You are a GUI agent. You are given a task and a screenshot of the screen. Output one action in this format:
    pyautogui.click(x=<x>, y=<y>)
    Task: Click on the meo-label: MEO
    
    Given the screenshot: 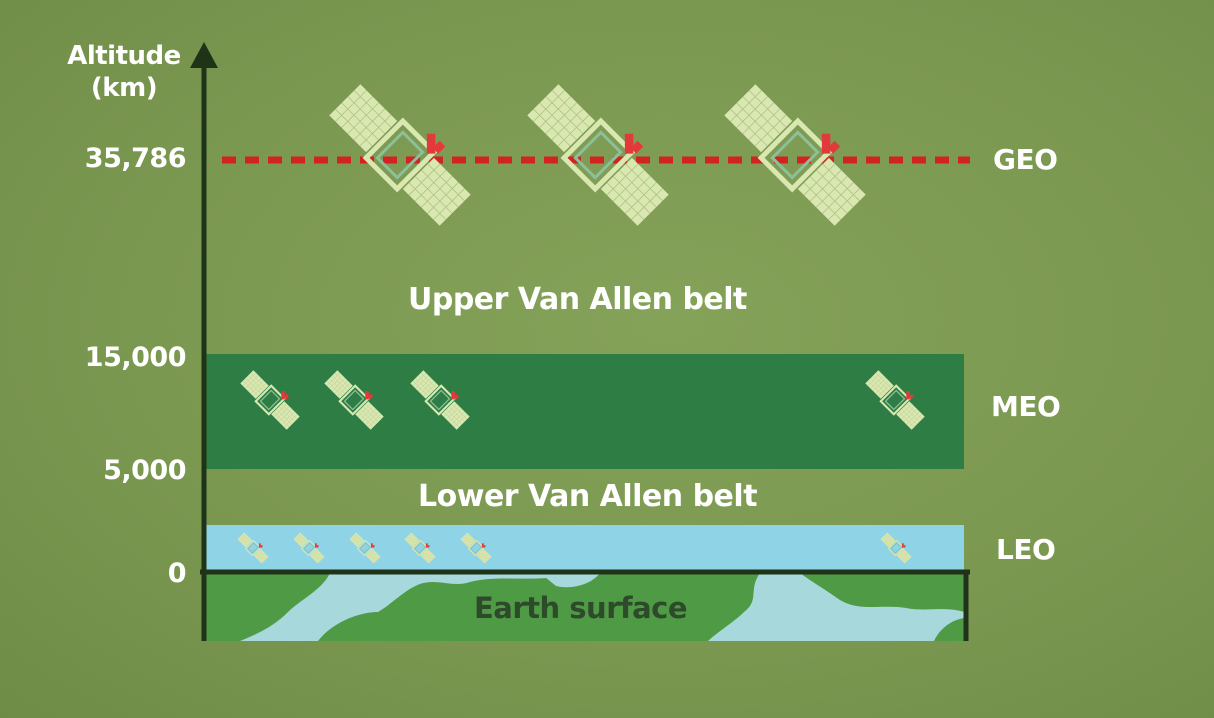 What is the action you would take?
    pyautogui.click(x=1026, y=406)
    